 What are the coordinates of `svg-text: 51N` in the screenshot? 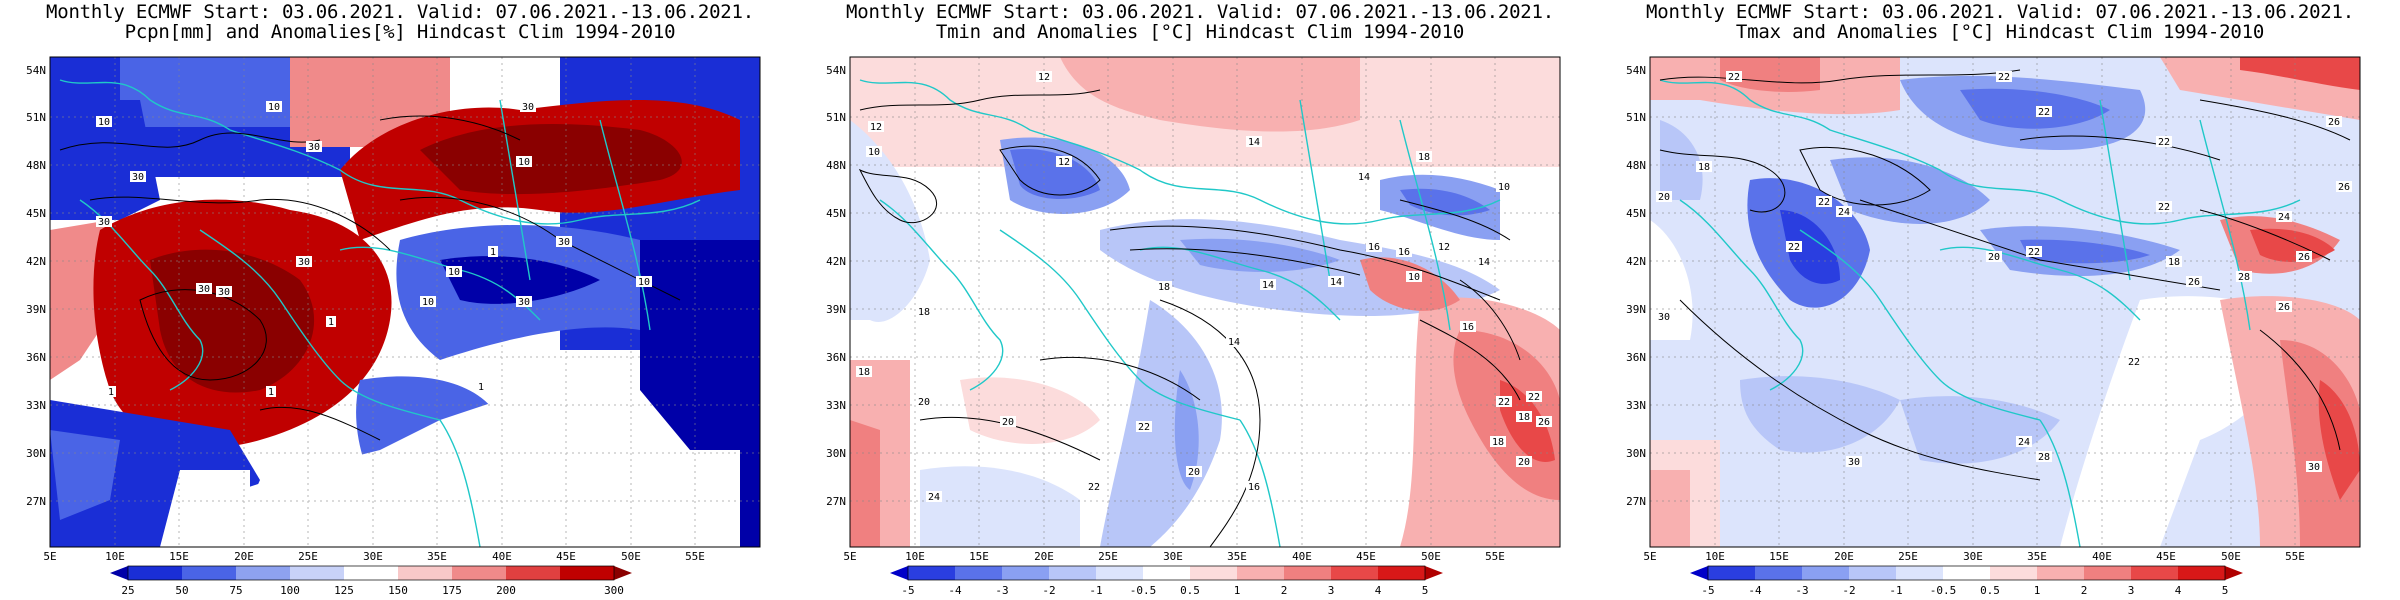 It's located at (36, 117).